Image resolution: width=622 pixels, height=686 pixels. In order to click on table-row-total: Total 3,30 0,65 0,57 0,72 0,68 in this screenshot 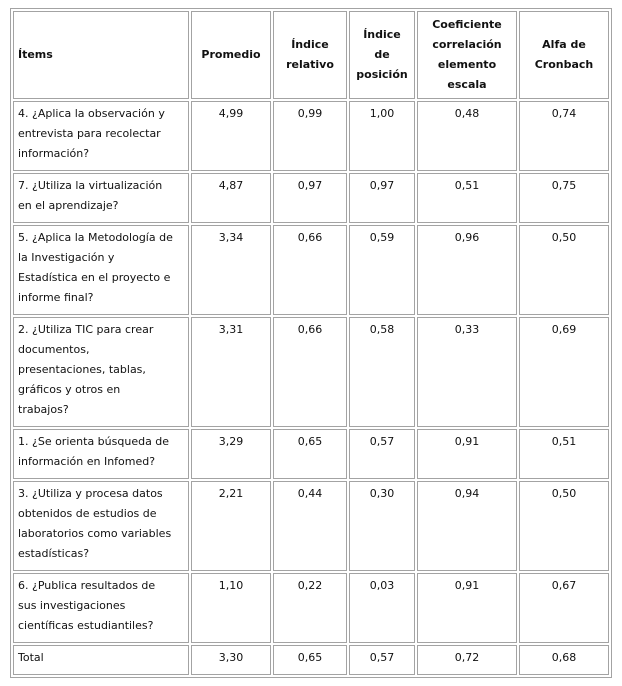, I will do `click(311, 660)`.